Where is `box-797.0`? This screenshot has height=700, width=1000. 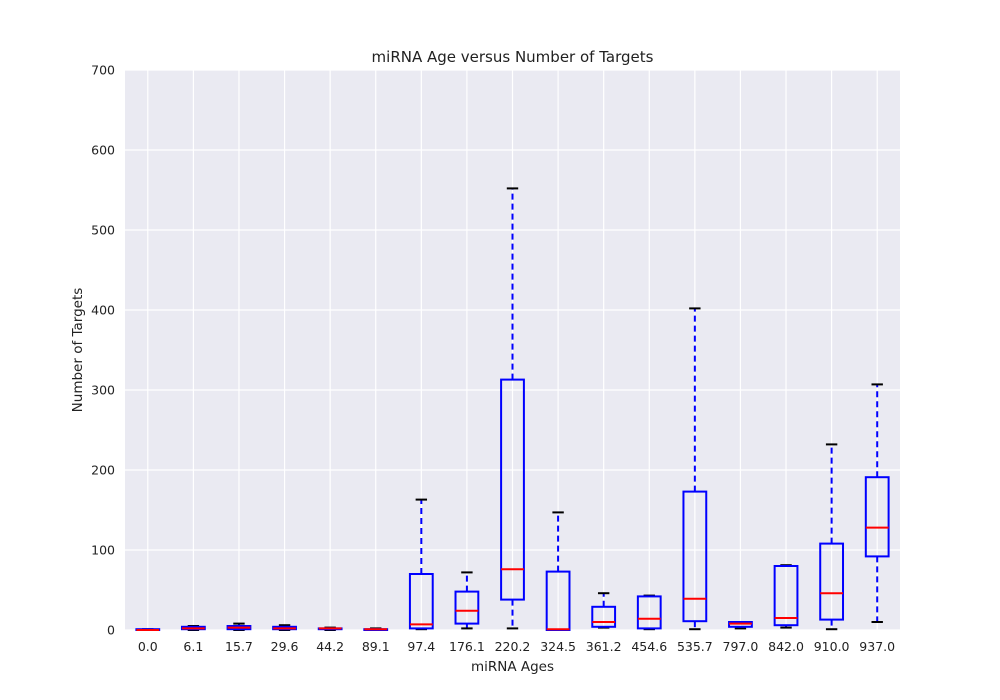 box-797.0 is located at coordinates (740, 625).